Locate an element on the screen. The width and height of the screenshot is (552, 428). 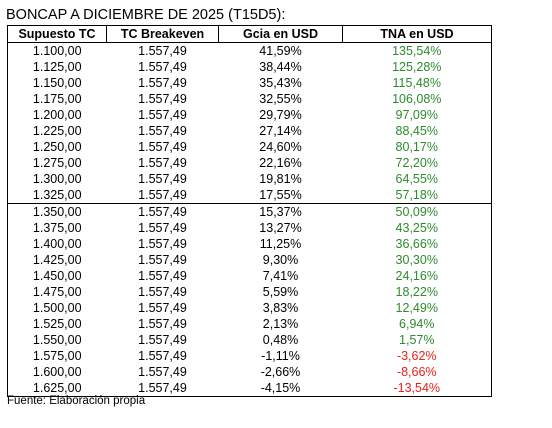
cell-supuesto-tc: 1.150,00 is located at coordinates (57, 83).